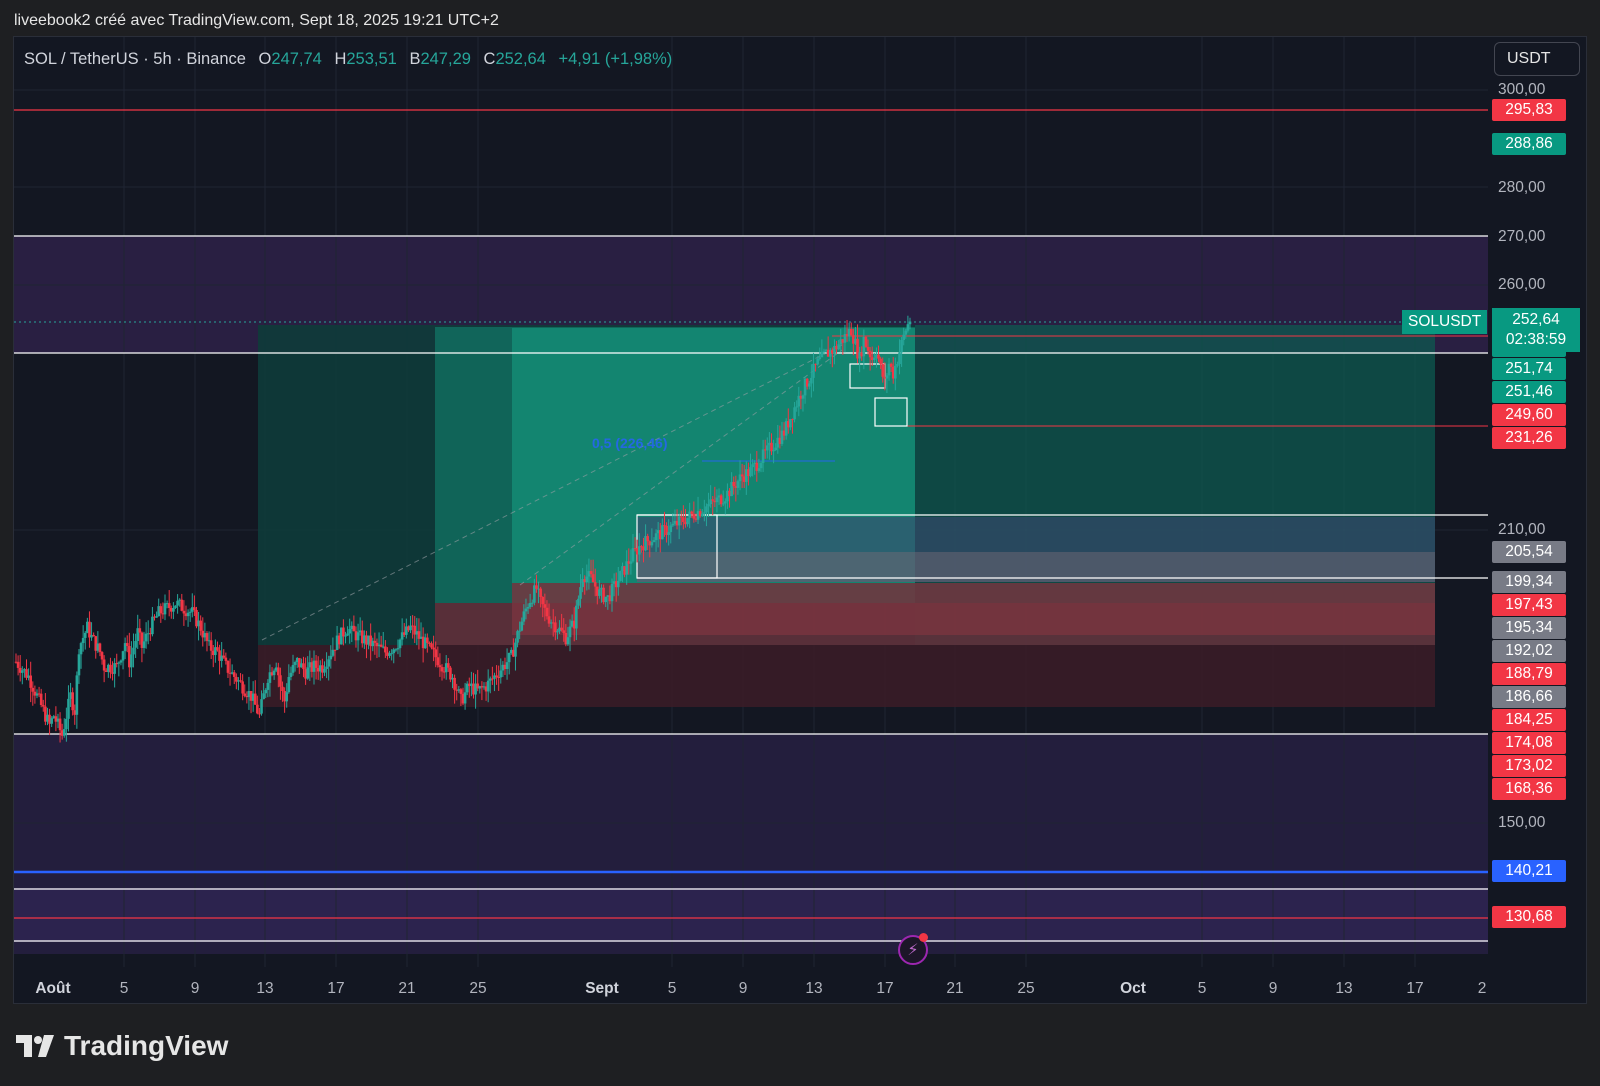 This screenshot has height=1086, width=1600. I want to click on fib-label: 0,5 (226,46), so click(630, 443).